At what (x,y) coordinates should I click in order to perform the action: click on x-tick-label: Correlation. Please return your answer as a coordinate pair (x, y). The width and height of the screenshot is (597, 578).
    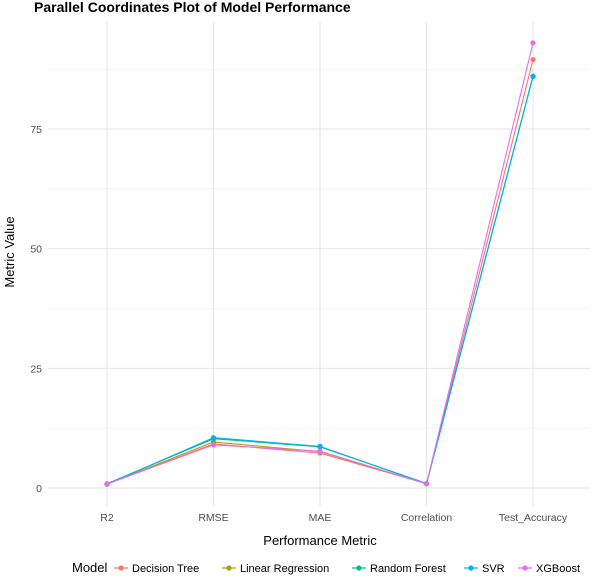
    Looking at the image, I should click on (427, 518).